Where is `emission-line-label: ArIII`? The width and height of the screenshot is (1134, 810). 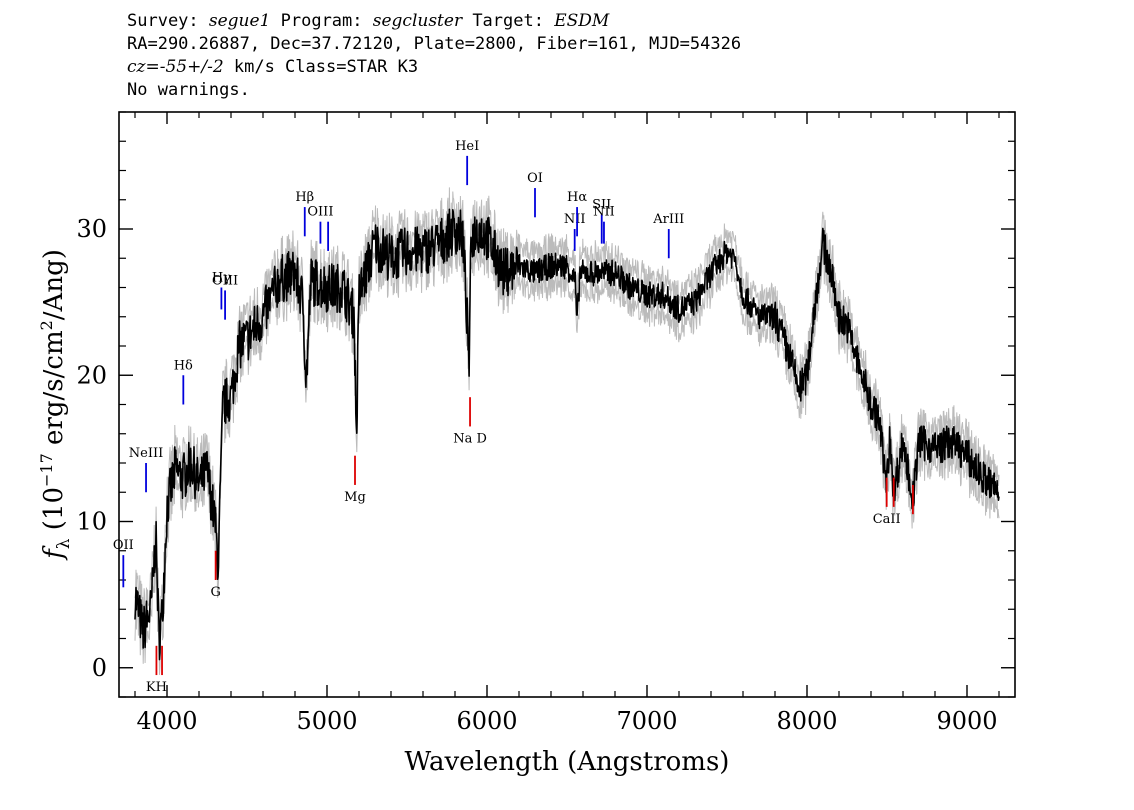 emission-line-label: ArIII is located at coordinates (668, 219).